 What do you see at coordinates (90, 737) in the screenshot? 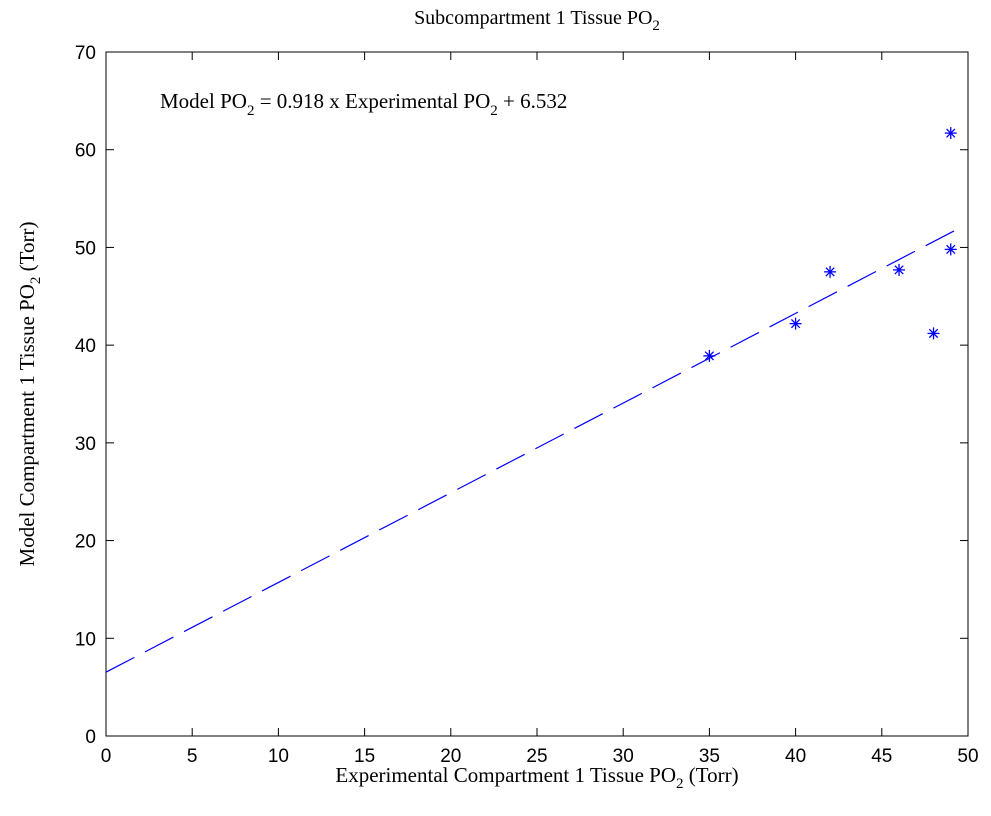
I see `y-tick-label: 0` at bounding box center [90, 737].